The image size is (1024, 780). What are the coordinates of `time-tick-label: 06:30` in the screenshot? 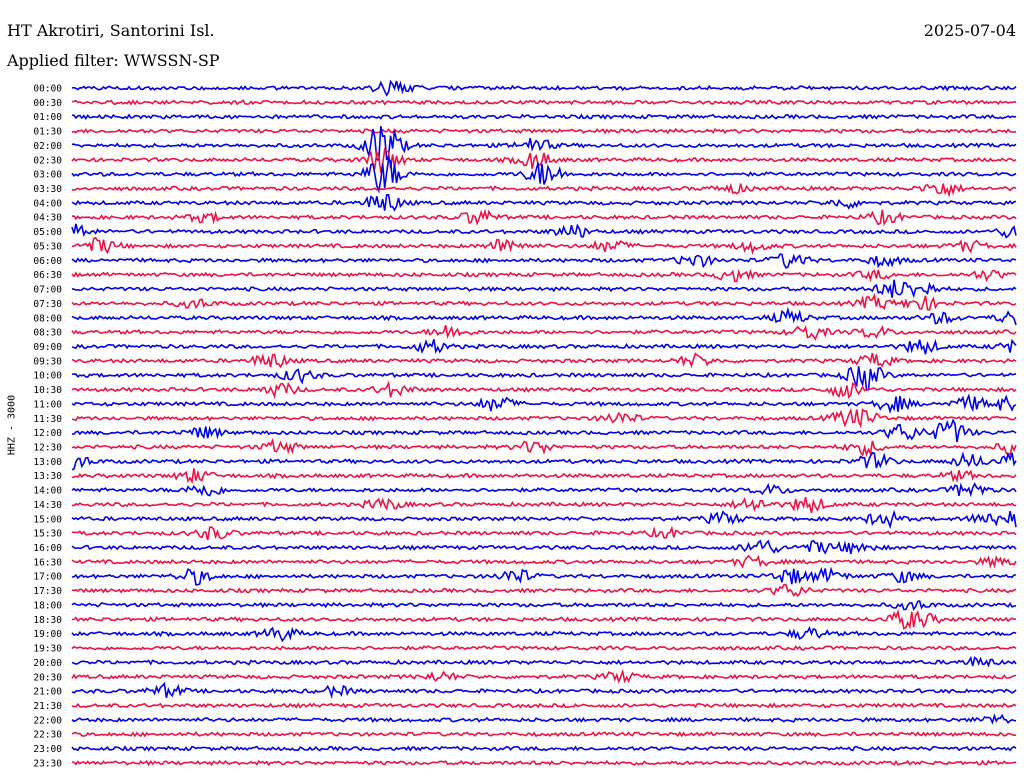 It's located at (47, 275).